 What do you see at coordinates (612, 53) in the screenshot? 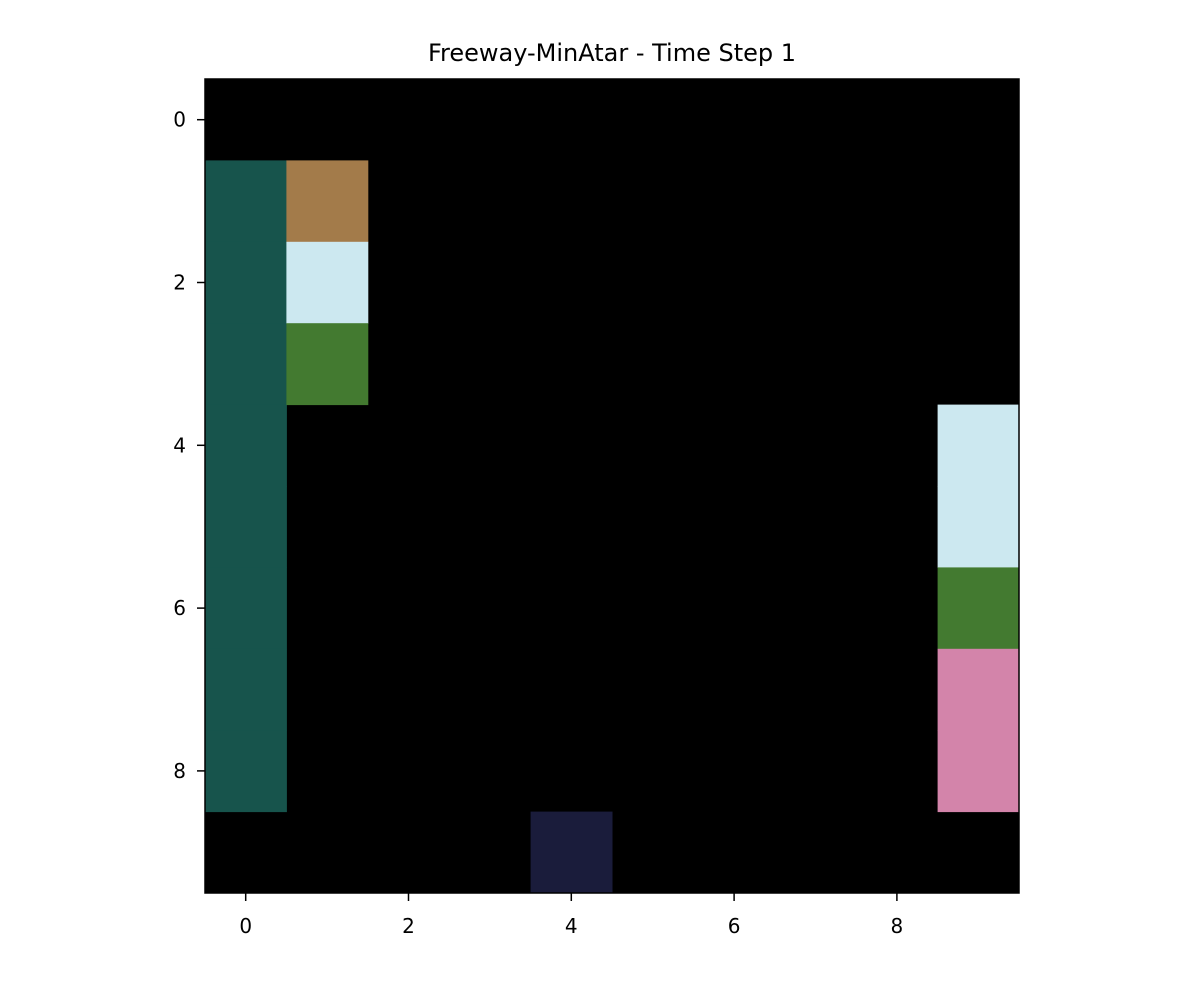
I see `figure-title: Freeway-MinAtar - Time Step 1` at bounding box center [612, 53].